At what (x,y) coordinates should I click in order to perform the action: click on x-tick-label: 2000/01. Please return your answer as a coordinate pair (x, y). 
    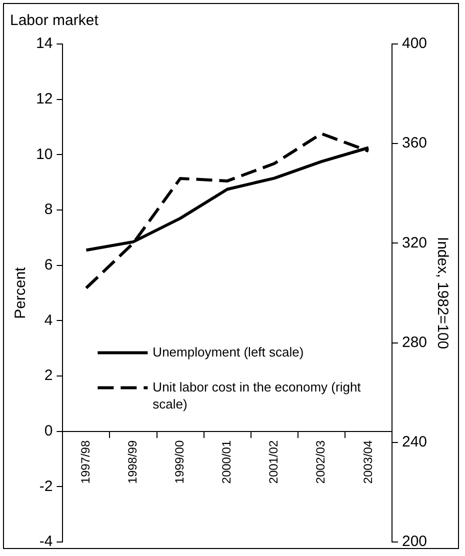
    Looking at the image, I should click on (227, 462).